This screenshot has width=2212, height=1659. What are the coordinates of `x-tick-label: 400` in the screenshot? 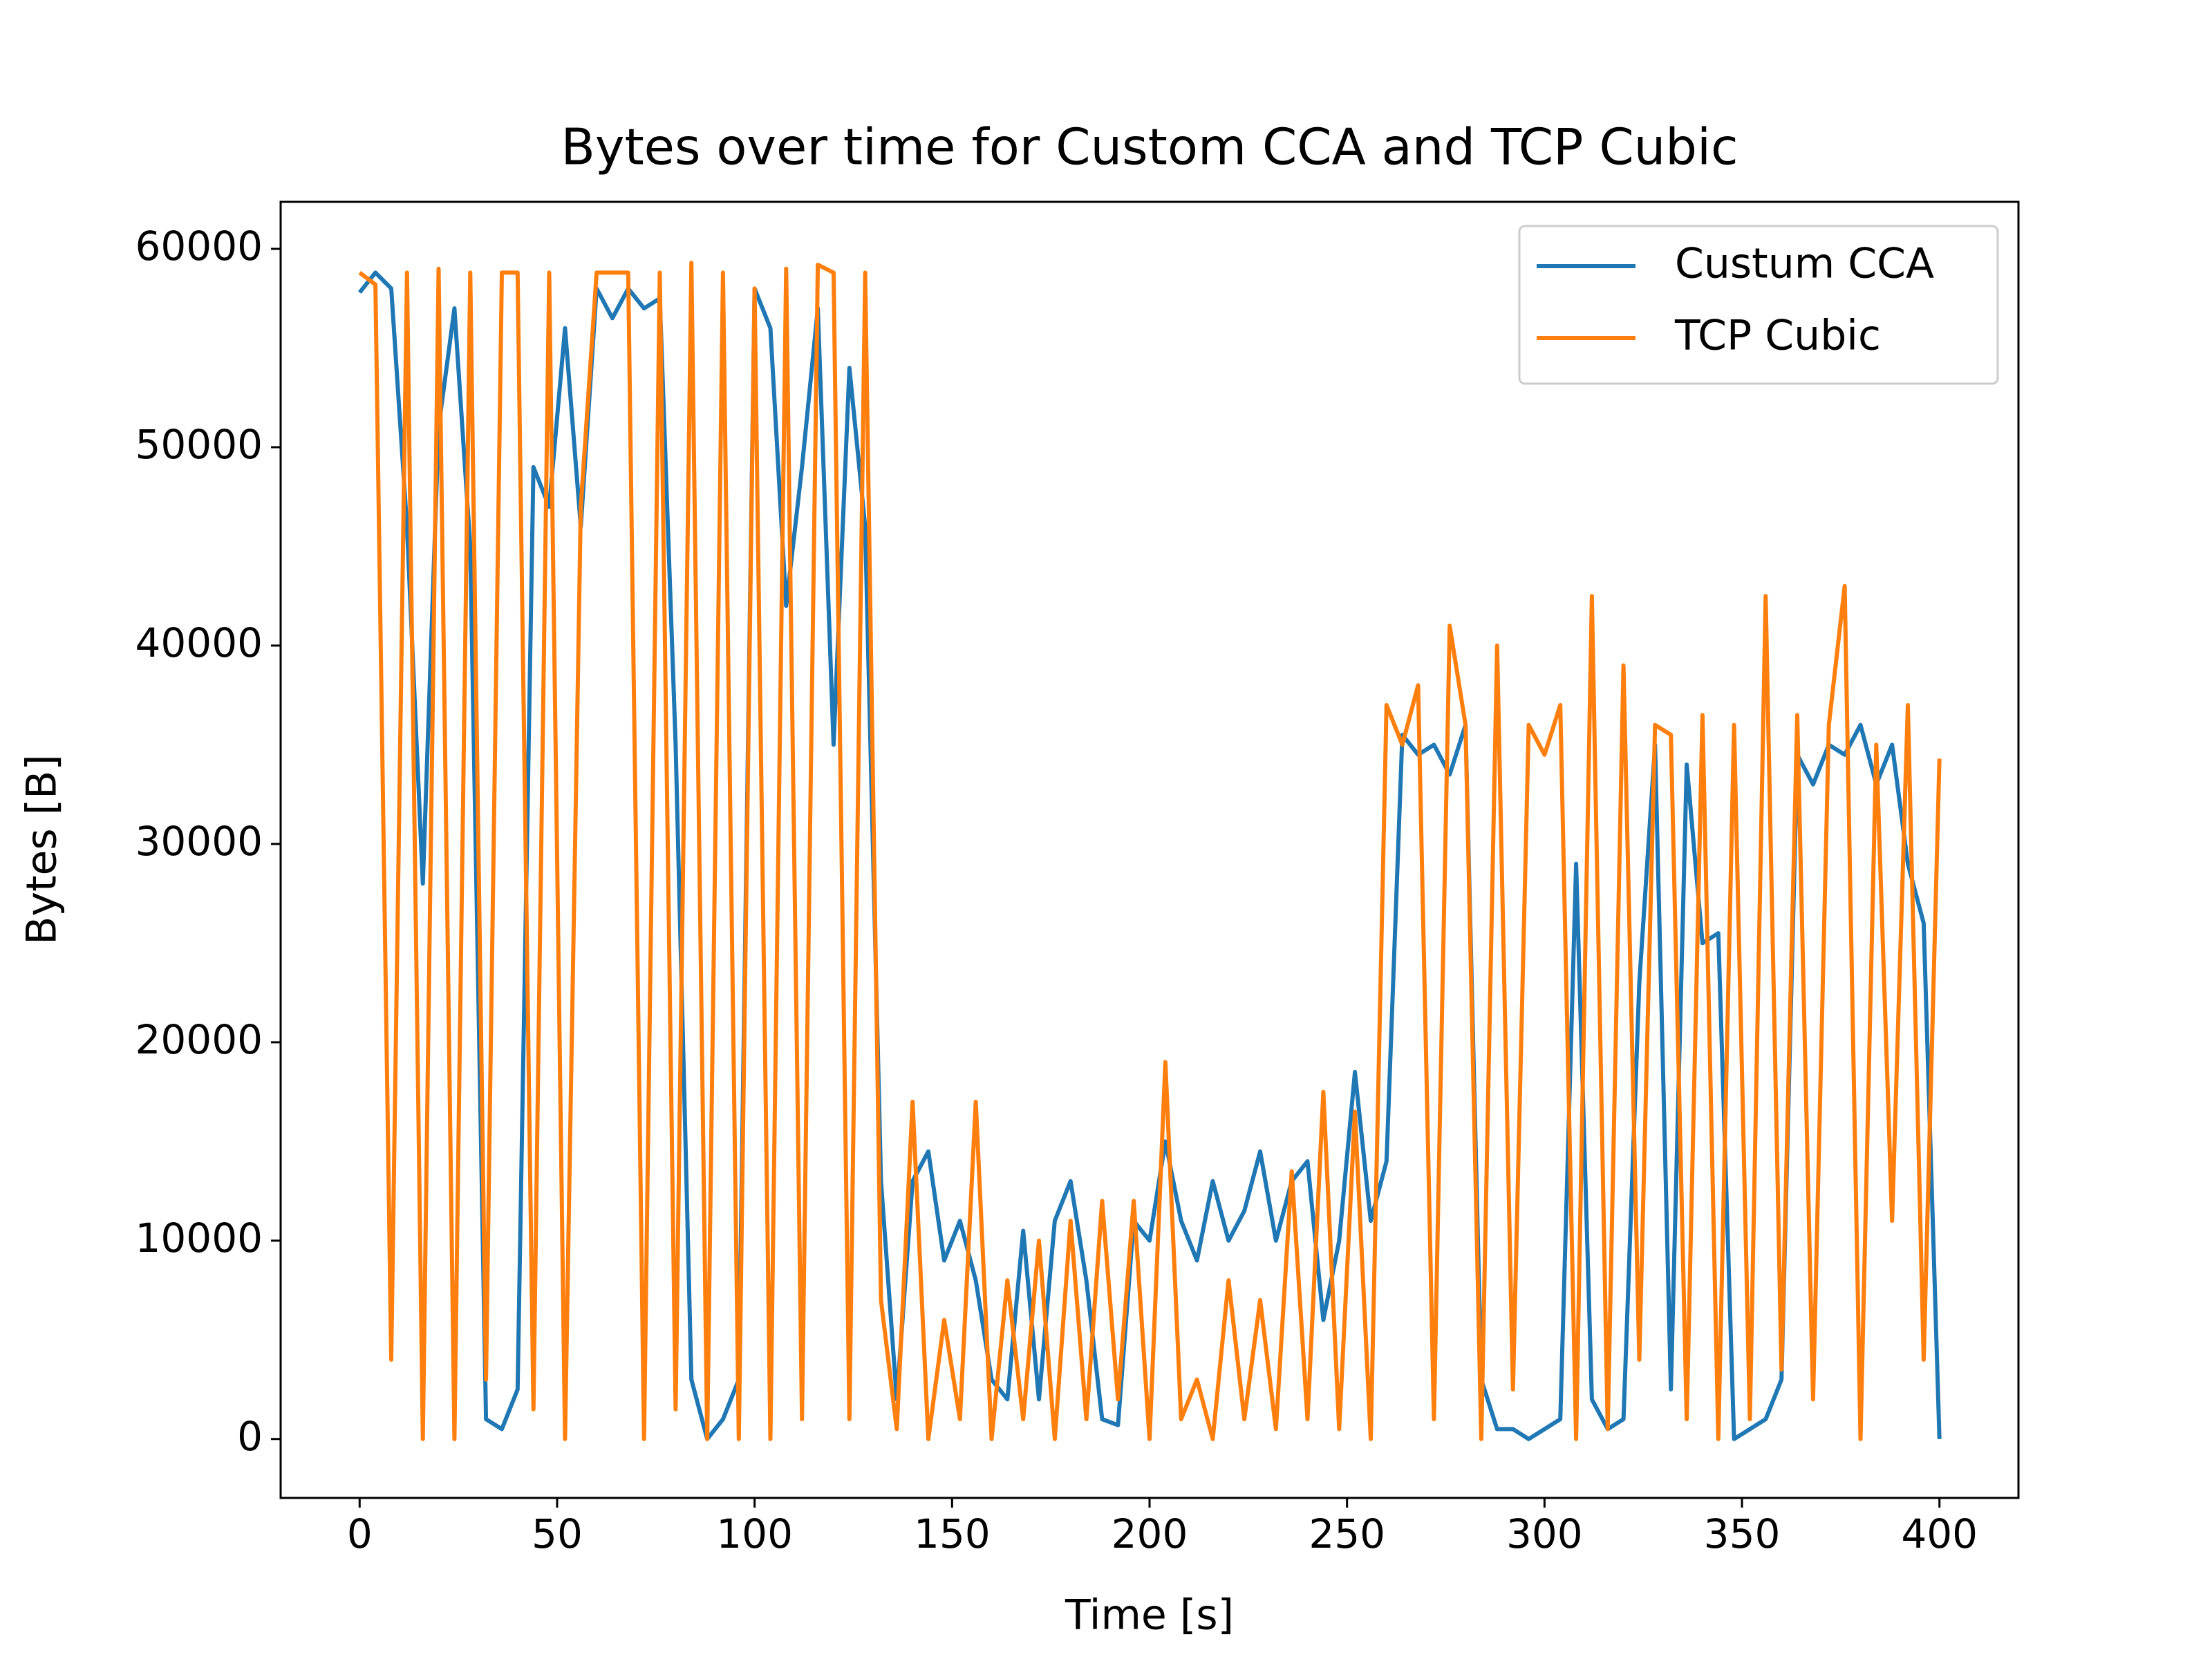 It's located at (1939, 1534).